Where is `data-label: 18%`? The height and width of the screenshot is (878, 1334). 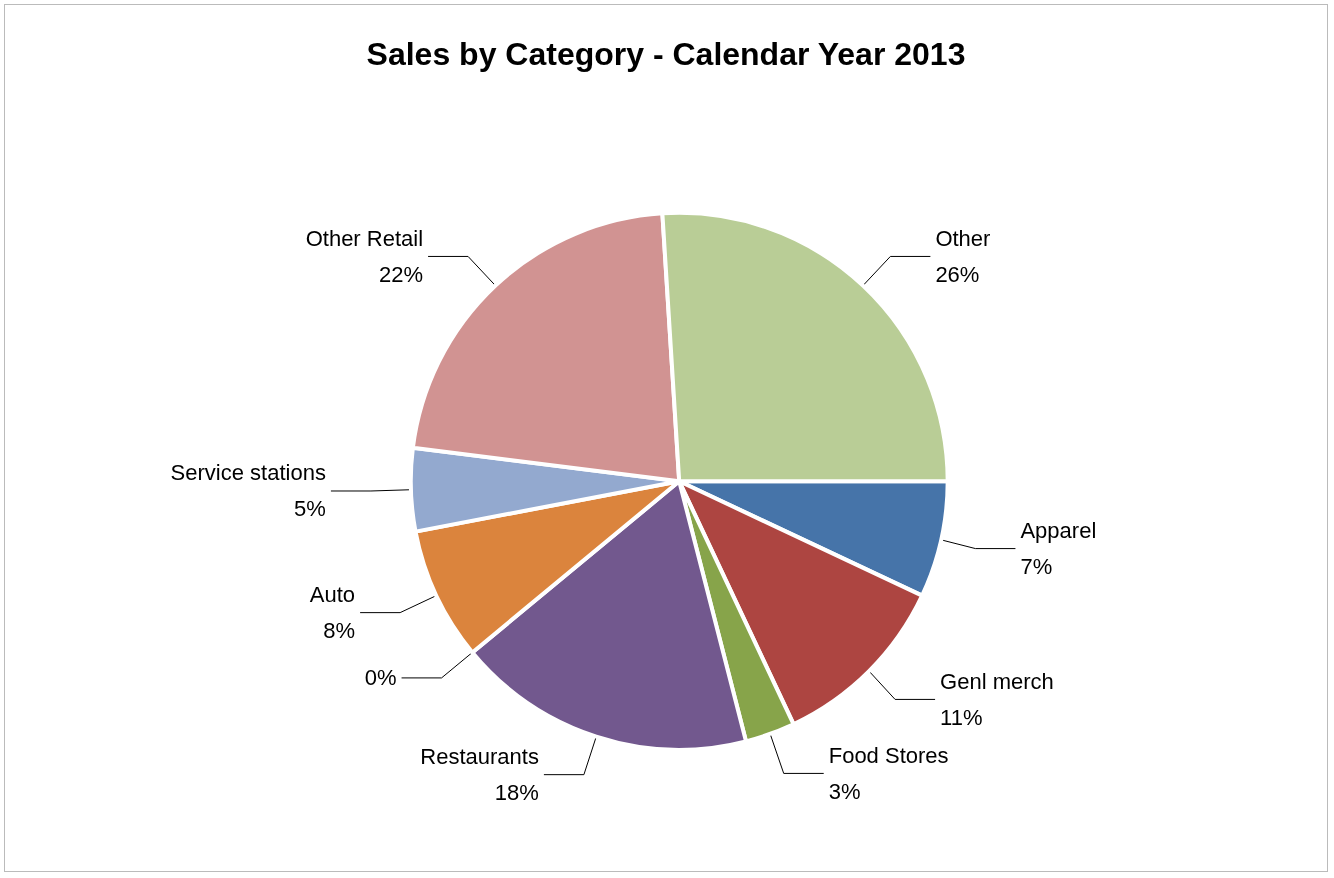 data-label: 18% is located at coordinates (516, 793).